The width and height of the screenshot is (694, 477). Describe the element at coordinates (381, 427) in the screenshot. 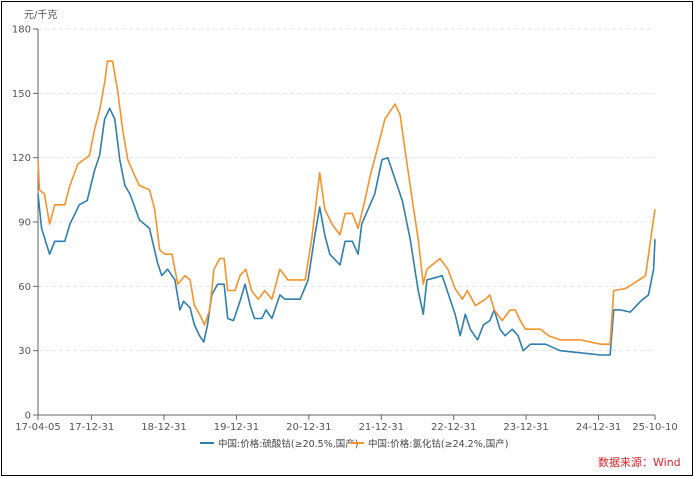

I see `x-tick-label: 21-12-31` at that location.